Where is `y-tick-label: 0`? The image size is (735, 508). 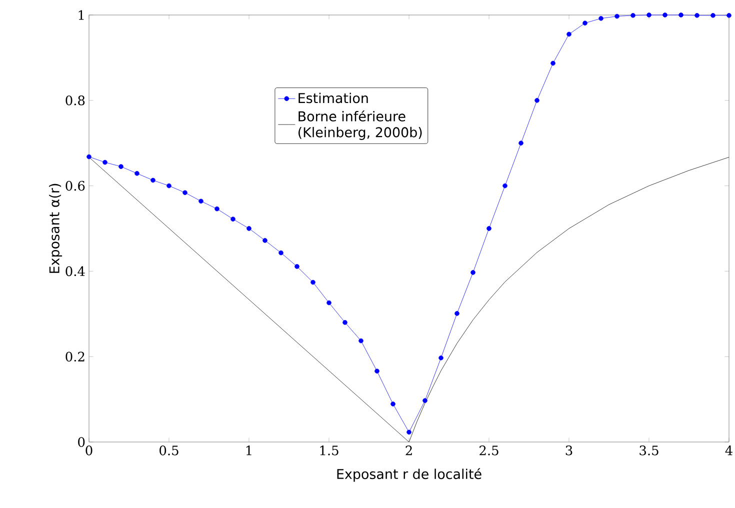 y-tick-label: 0 is located at coordinates (81, 442).